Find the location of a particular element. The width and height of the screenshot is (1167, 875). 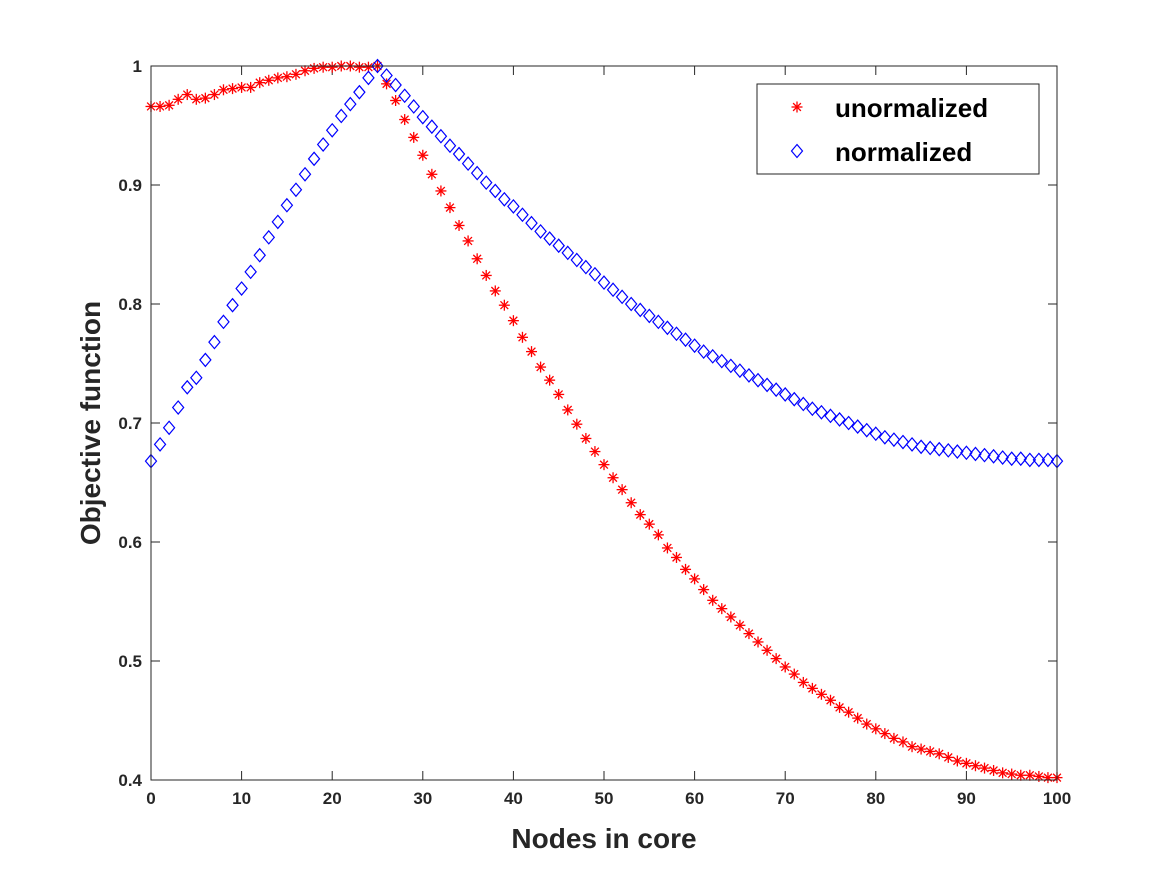

x-tick-labels: 0 10 20 30 40 50 60 70 80 90 100 is located at coordinates (608, 798).